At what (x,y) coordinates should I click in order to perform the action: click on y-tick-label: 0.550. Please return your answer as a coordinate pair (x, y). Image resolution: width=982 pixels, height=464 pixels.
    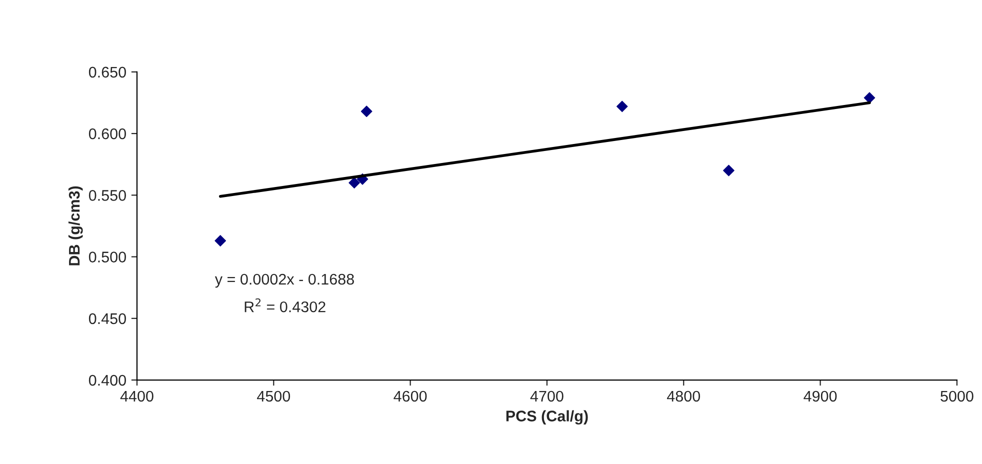
    Looking at the image, I should click on (107, 195).